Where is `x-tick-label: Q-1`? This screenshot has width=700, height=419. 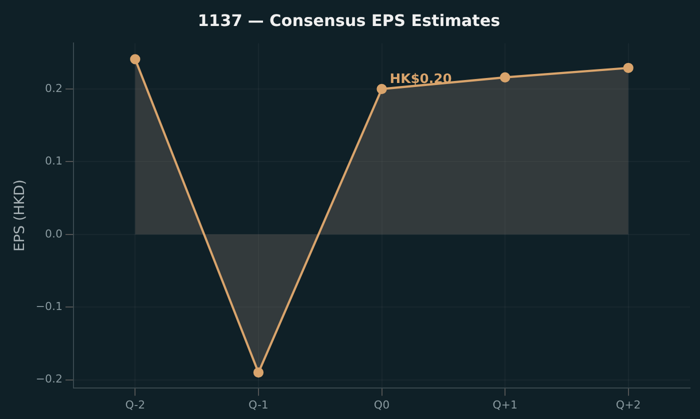 x-tick-label: Q-1 is located at coordinates (258, 405).